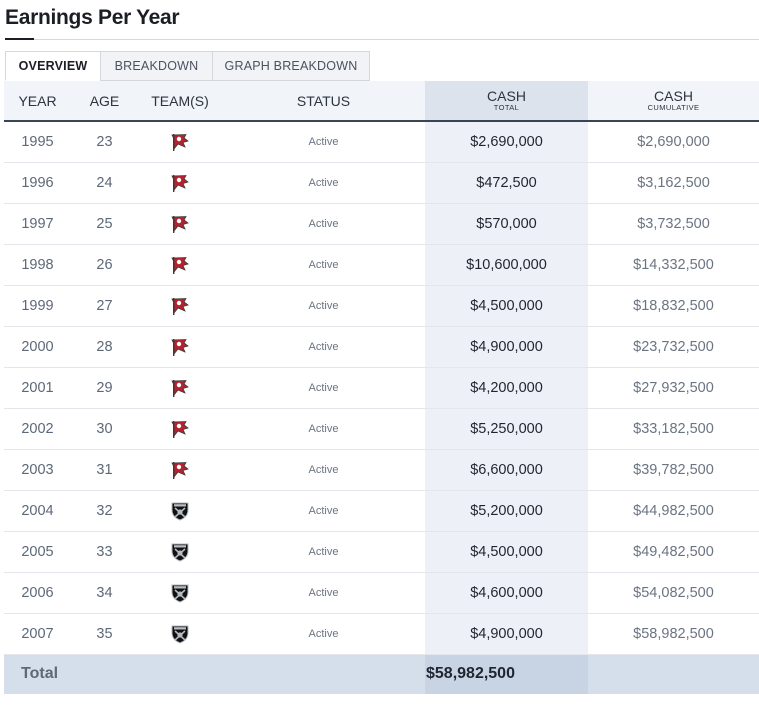 The image size is (759, 706). What do you see at coordinates (180, 101) in the screenshot?
I see `column-header-teams: TEAM(S)` at bounding box center [180, 101].